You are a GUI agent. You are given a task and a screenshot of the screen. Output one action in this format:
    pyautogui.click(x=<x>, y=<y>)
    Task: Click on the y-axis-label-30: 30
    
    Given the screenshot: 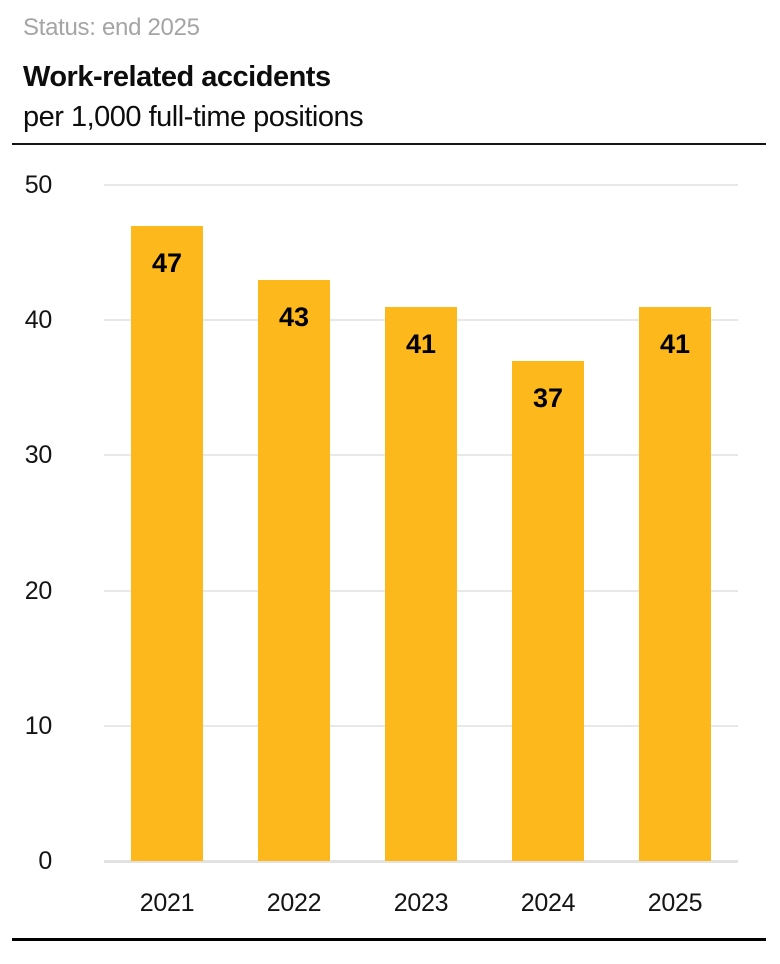 What is the action you would take?
    pyautogui.click(x=38, y=455)
    